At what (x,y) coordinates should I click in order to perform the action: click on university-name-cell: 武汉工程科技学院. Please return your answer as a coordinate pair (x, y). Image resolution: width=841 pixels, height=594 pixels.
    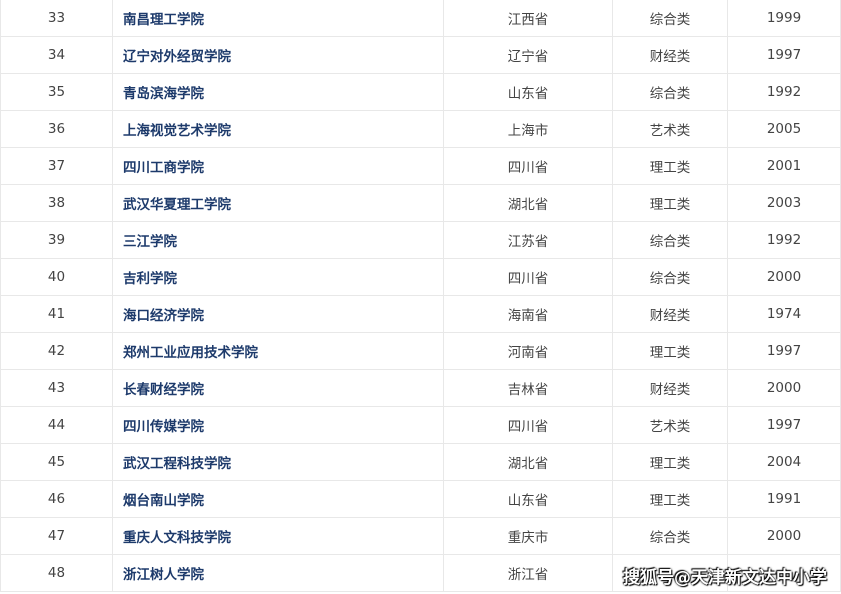
    Looking at the image, I should click on (278, 462).